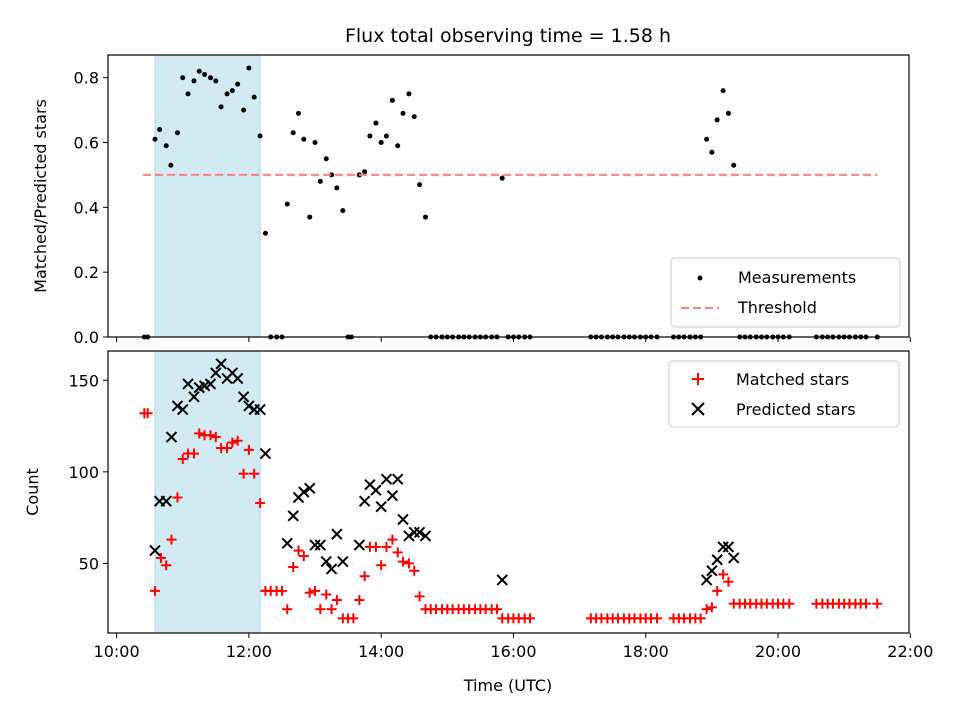  I want to click on top-chart-title: Flux total observing time = 1.58 h, so click(508, 36).